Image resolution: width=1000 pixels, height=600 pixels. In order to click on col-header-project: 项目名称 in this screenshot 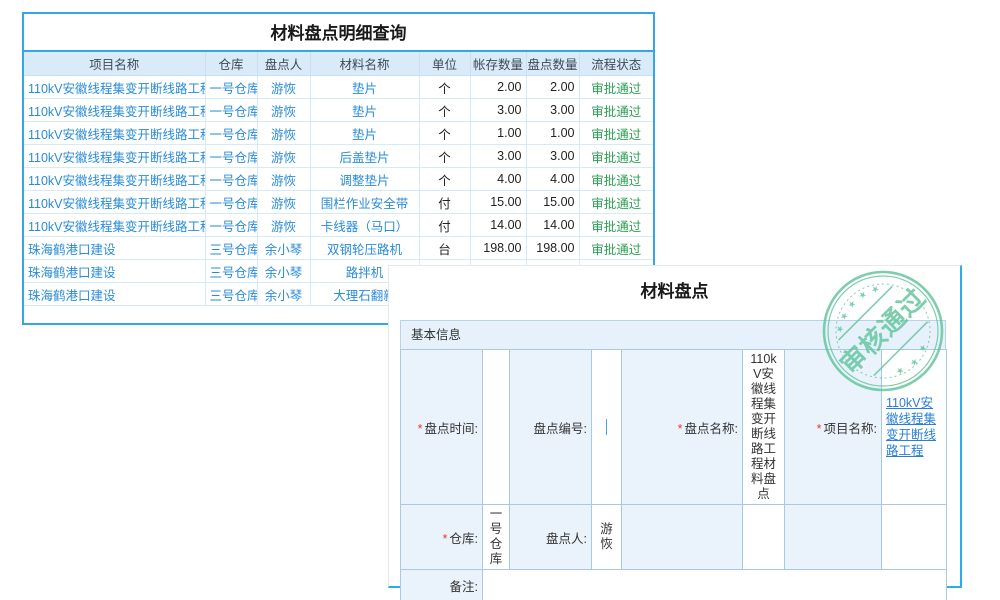, I will do `click(115, 63)`.